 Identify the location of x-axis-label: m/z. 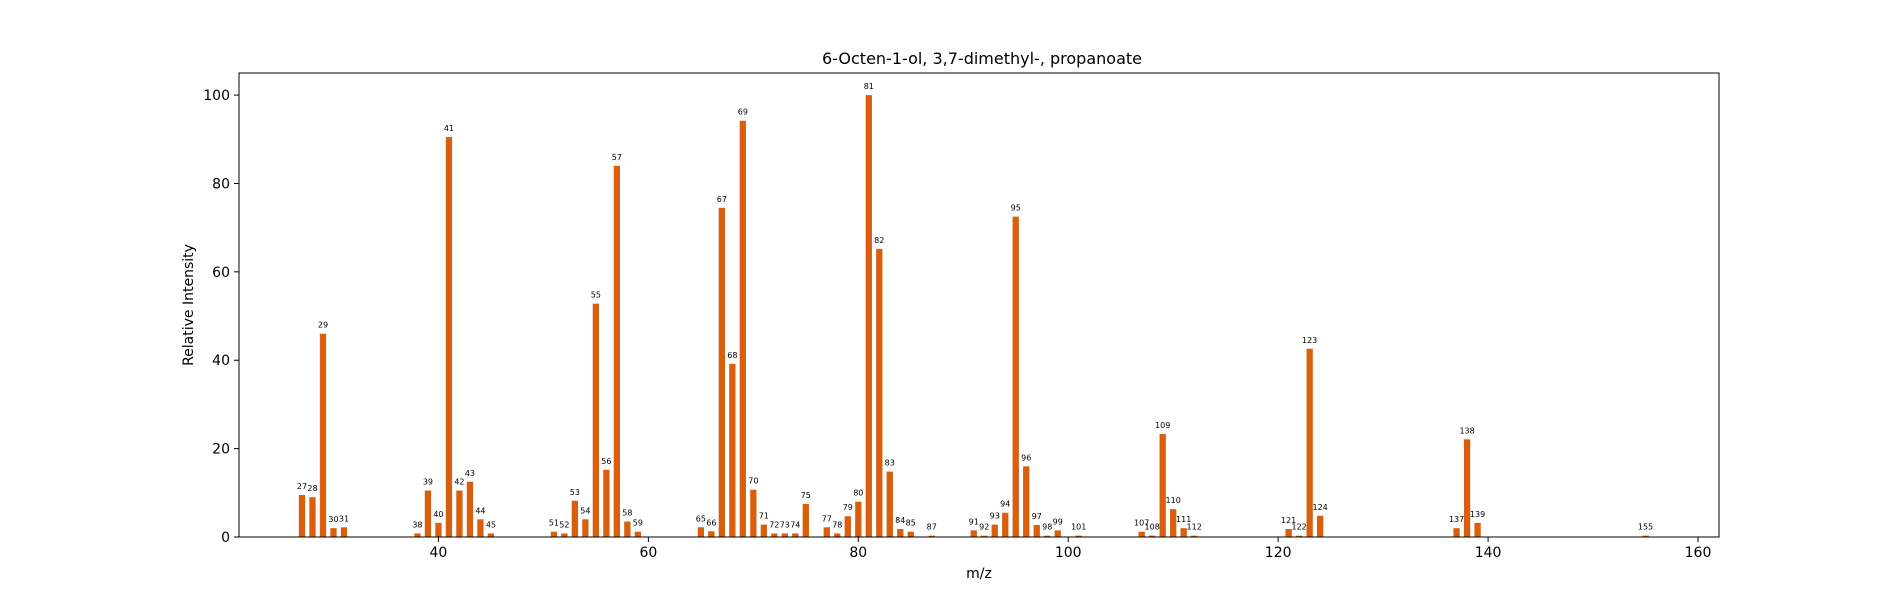
(979, 574).